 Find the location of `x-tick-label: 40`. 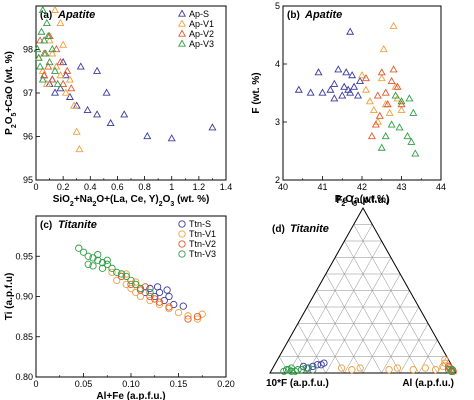

x-tick-label: 40 is located at coordinates (283, 187).